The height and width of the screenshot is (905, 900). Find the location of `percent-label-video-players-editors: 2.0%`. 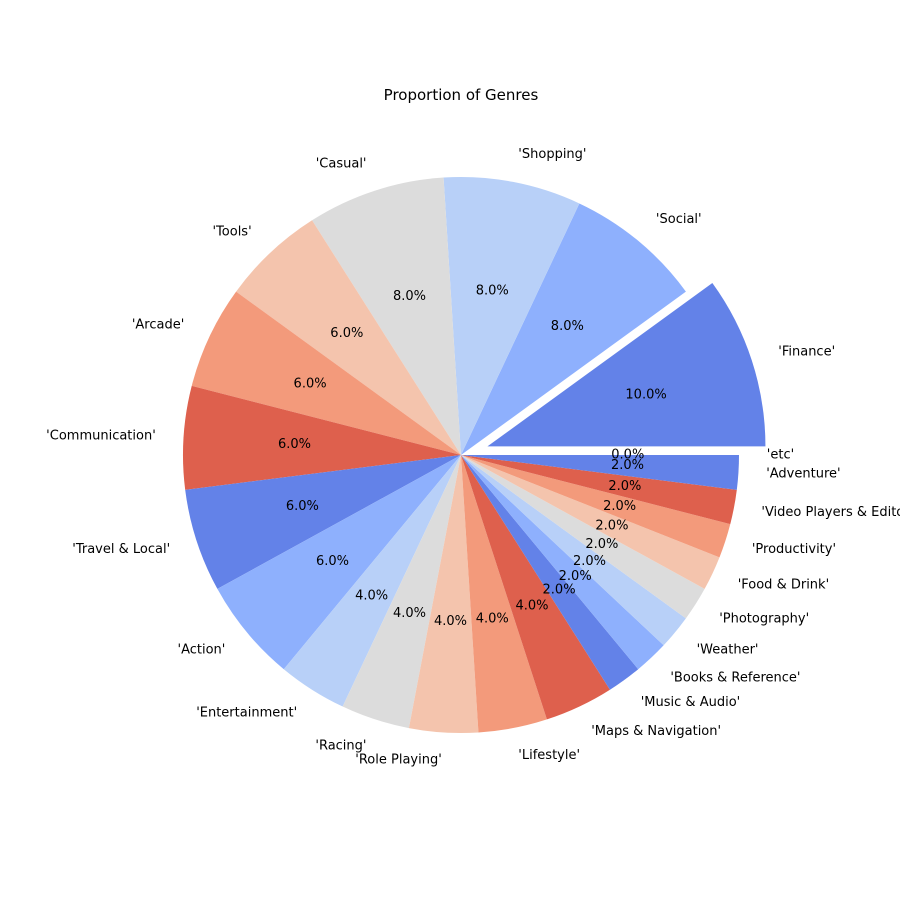

percent-label-video-players-editors: 2.0% is located at coordinates (624, 486).